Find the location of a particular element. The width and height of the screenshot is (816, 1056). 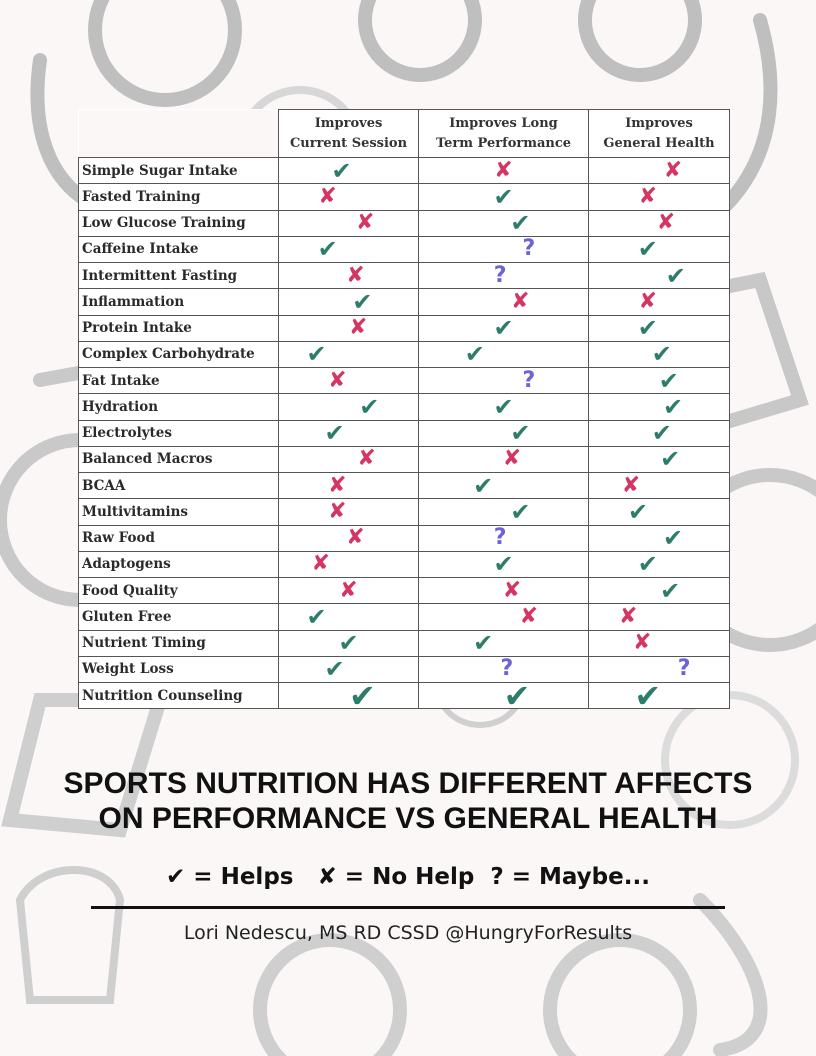

headline-line: SPORTS NUTRITION HAS DIFFERENT AFFECTS is located at coordinates (408, 783).